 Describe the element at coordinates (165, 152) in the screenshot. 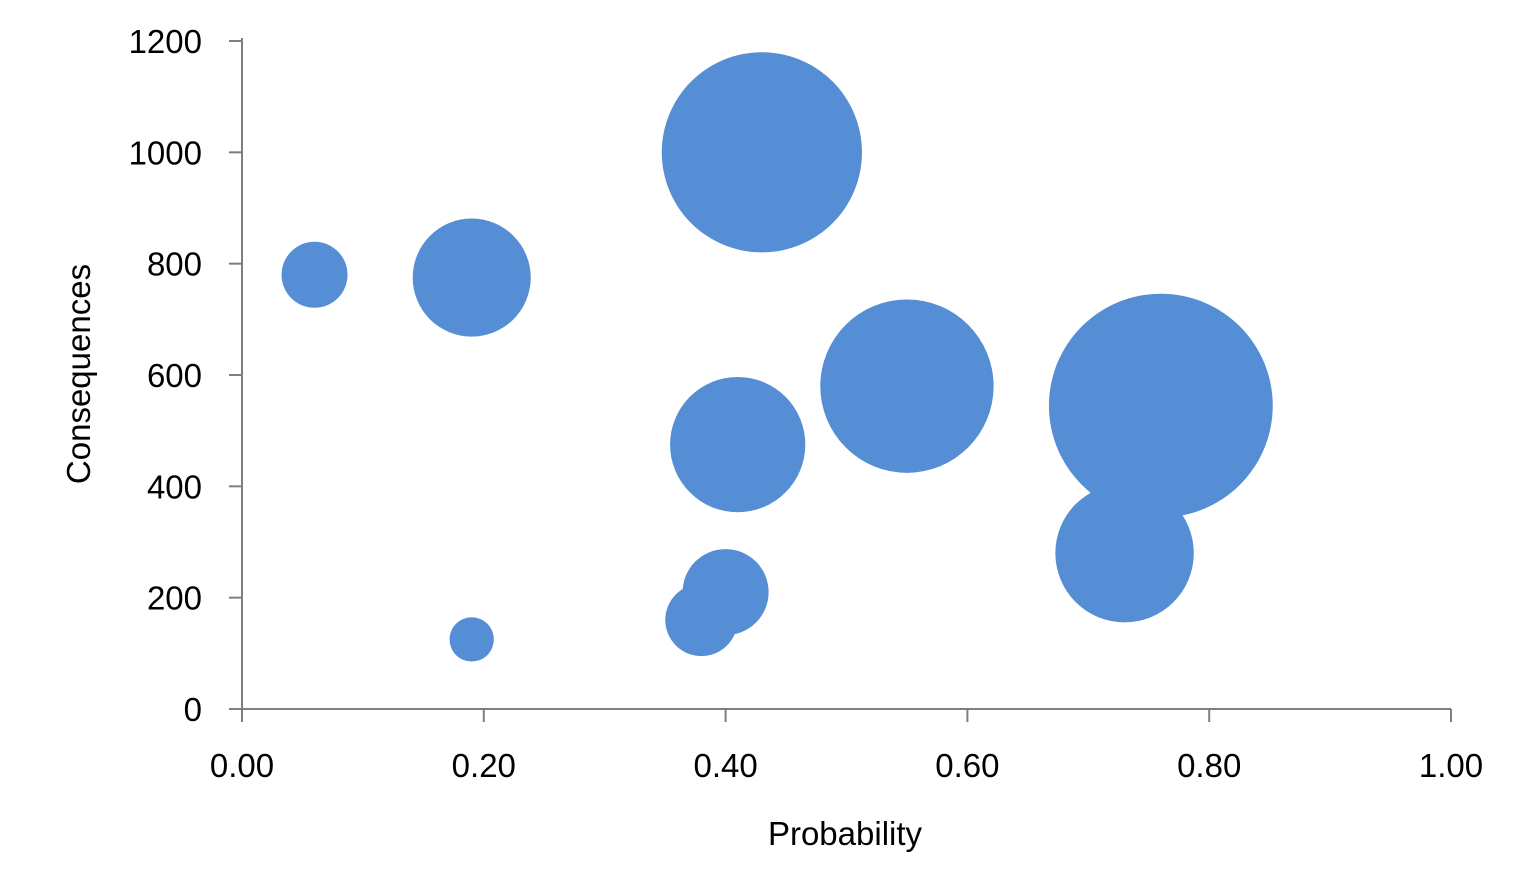

I see `y-tick-label: 1000` at that location.